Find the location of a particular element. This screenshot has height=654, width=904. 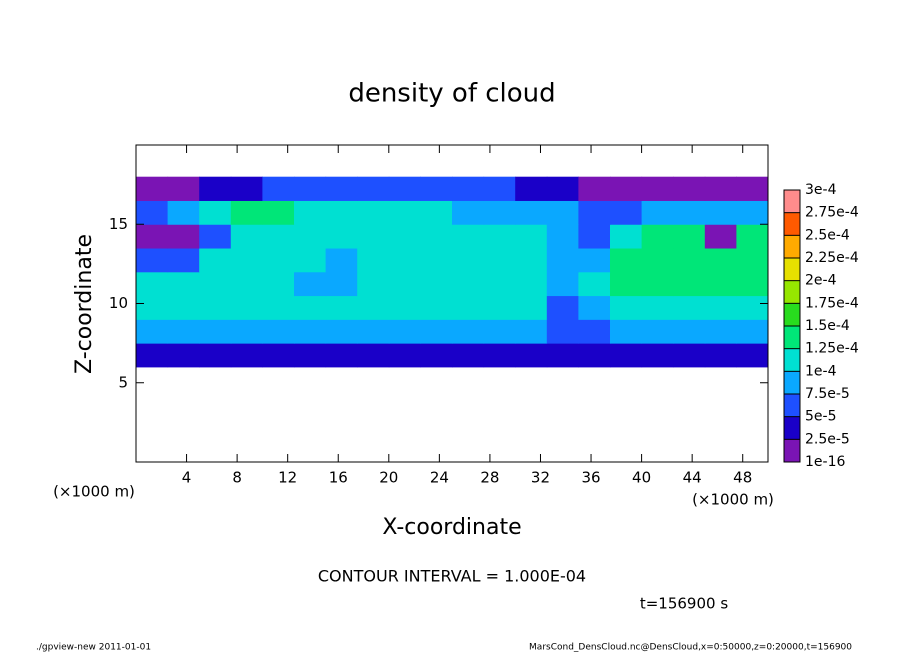

colorbar-label: 2.75e-4 is located at coordinates (832, 213).